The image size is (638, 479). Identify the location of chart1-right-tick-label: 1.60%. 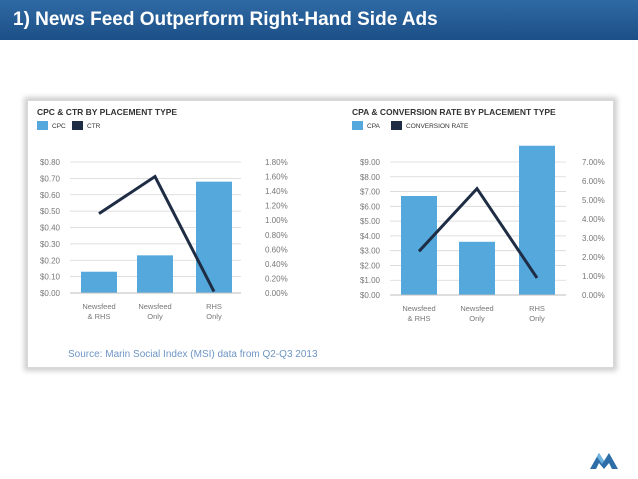
(276, 177).